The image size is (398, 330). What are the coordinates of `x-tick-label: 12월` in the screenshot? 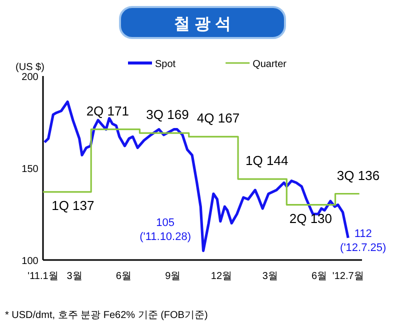 It's located at (221, 276).